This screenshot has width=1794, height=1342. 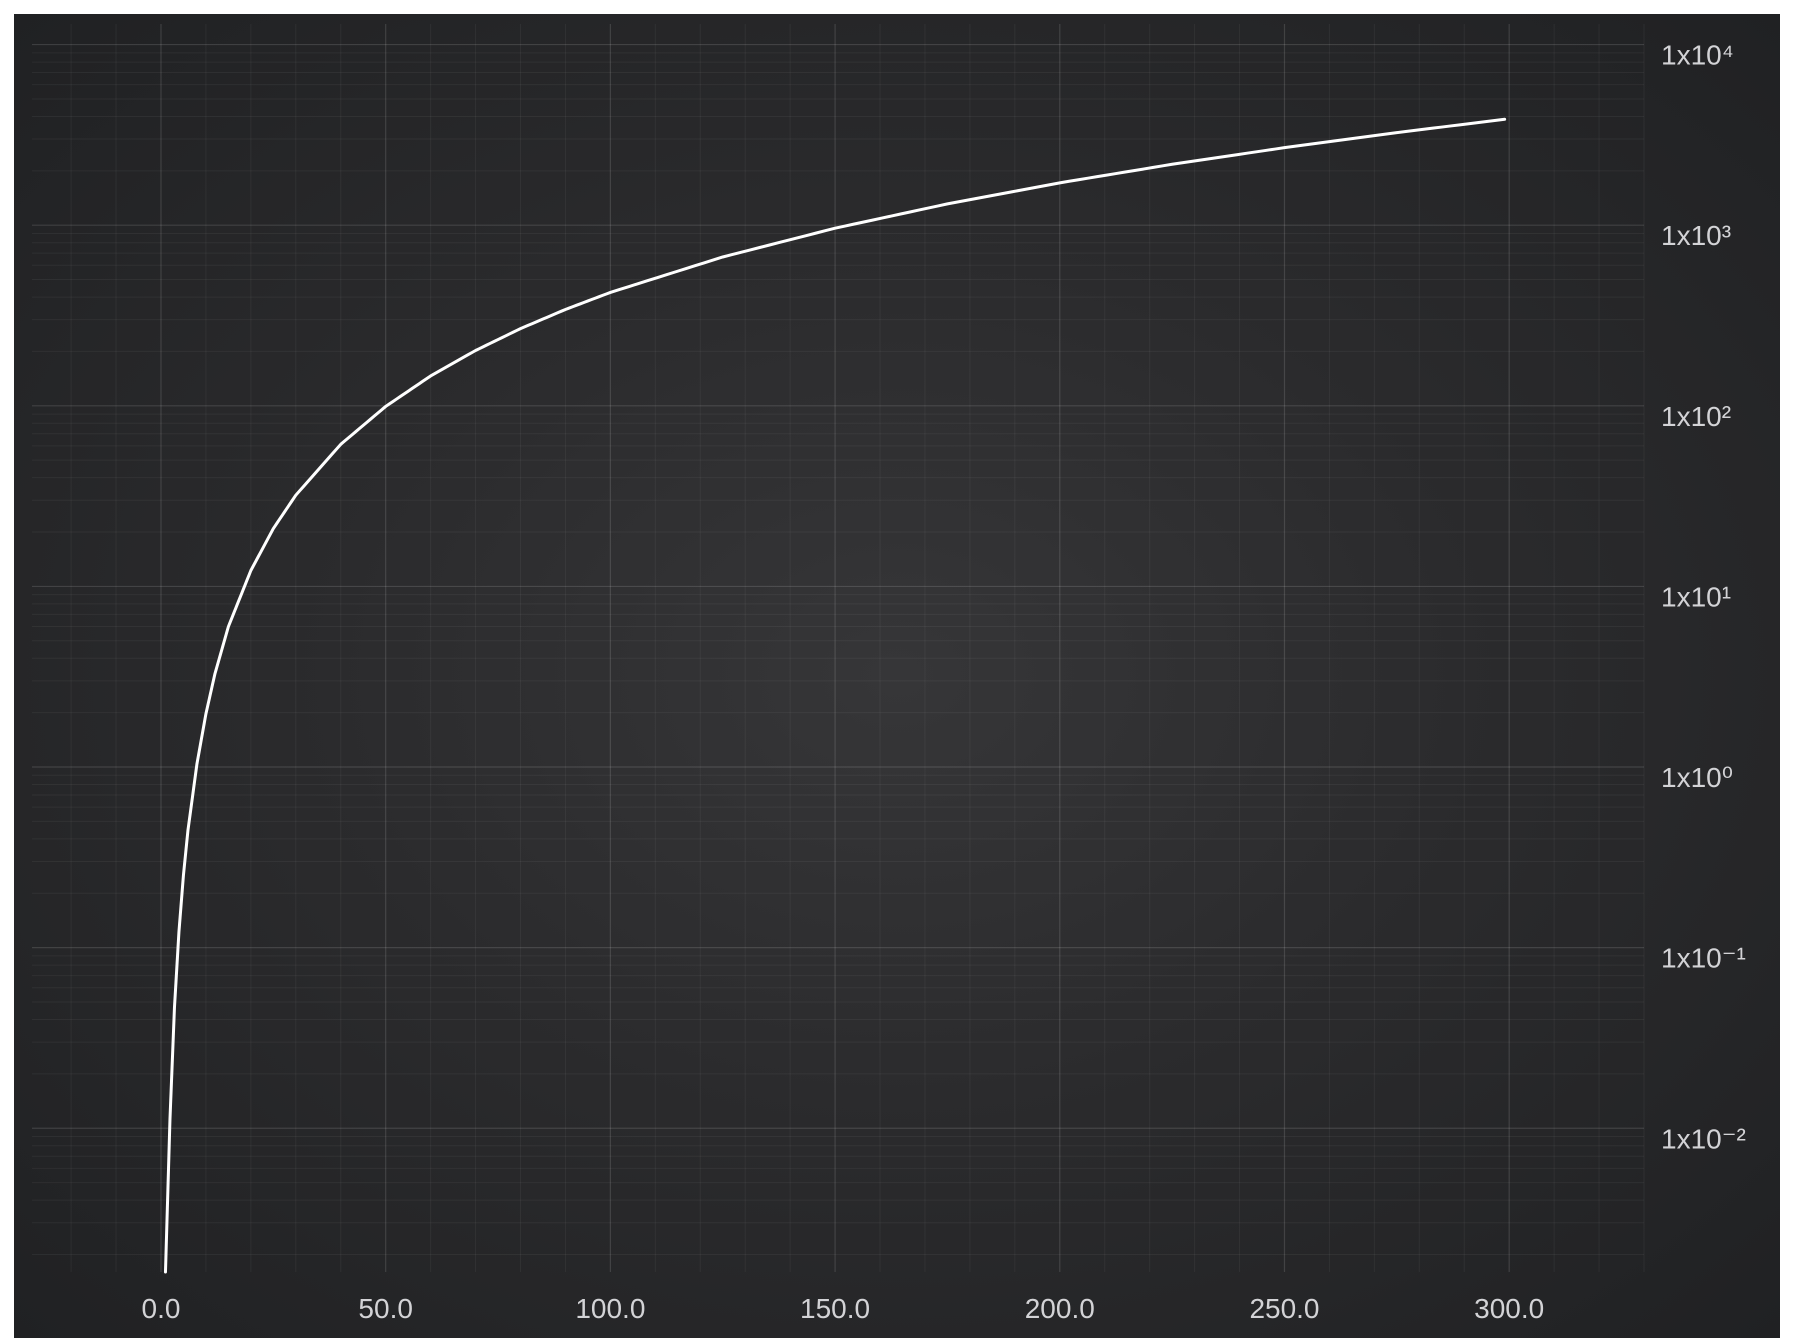 I want to click on y-tick-exponent: ², so click(x=1726, y=416).